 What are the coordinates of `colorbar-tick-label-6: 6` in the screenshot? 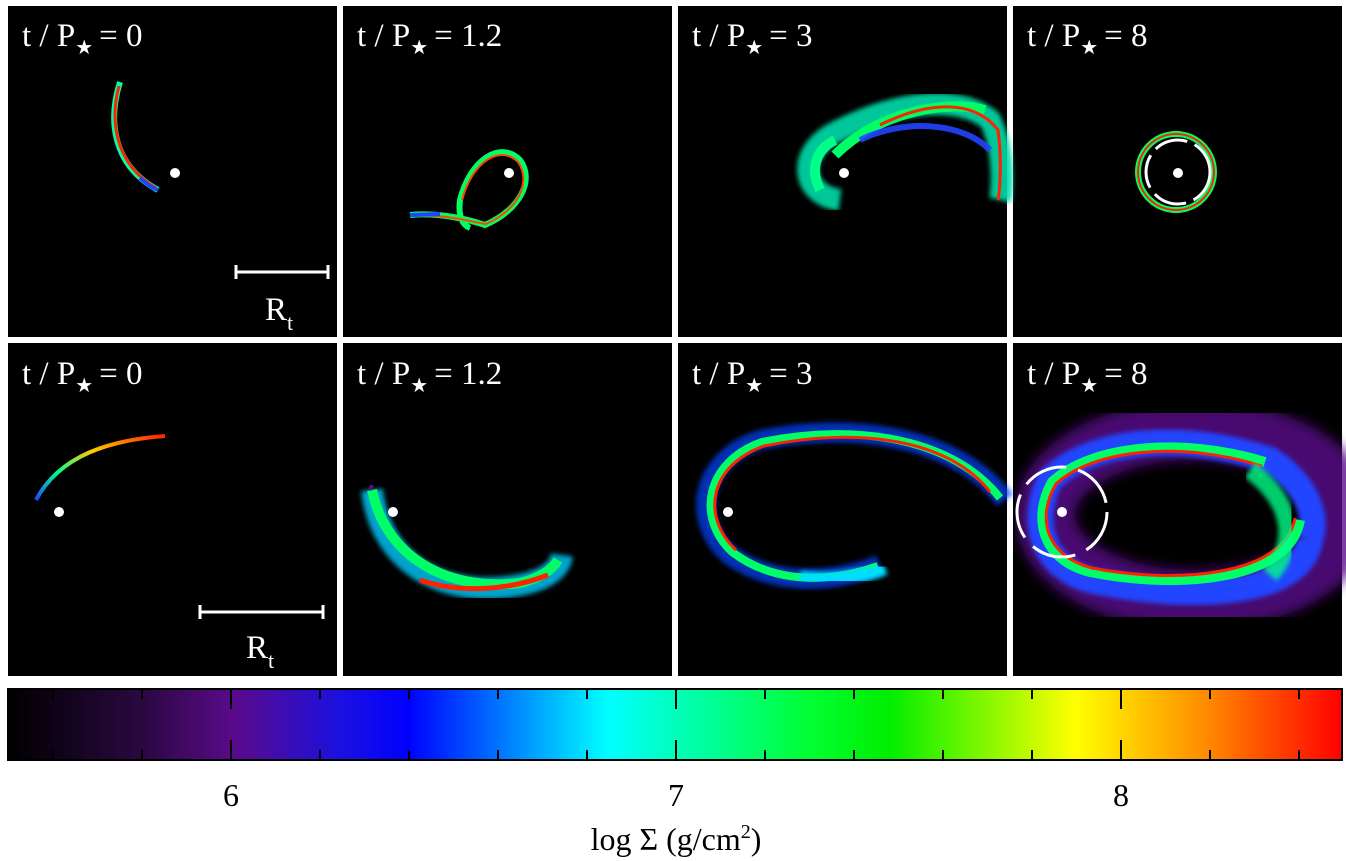 It's located at (231, 795).